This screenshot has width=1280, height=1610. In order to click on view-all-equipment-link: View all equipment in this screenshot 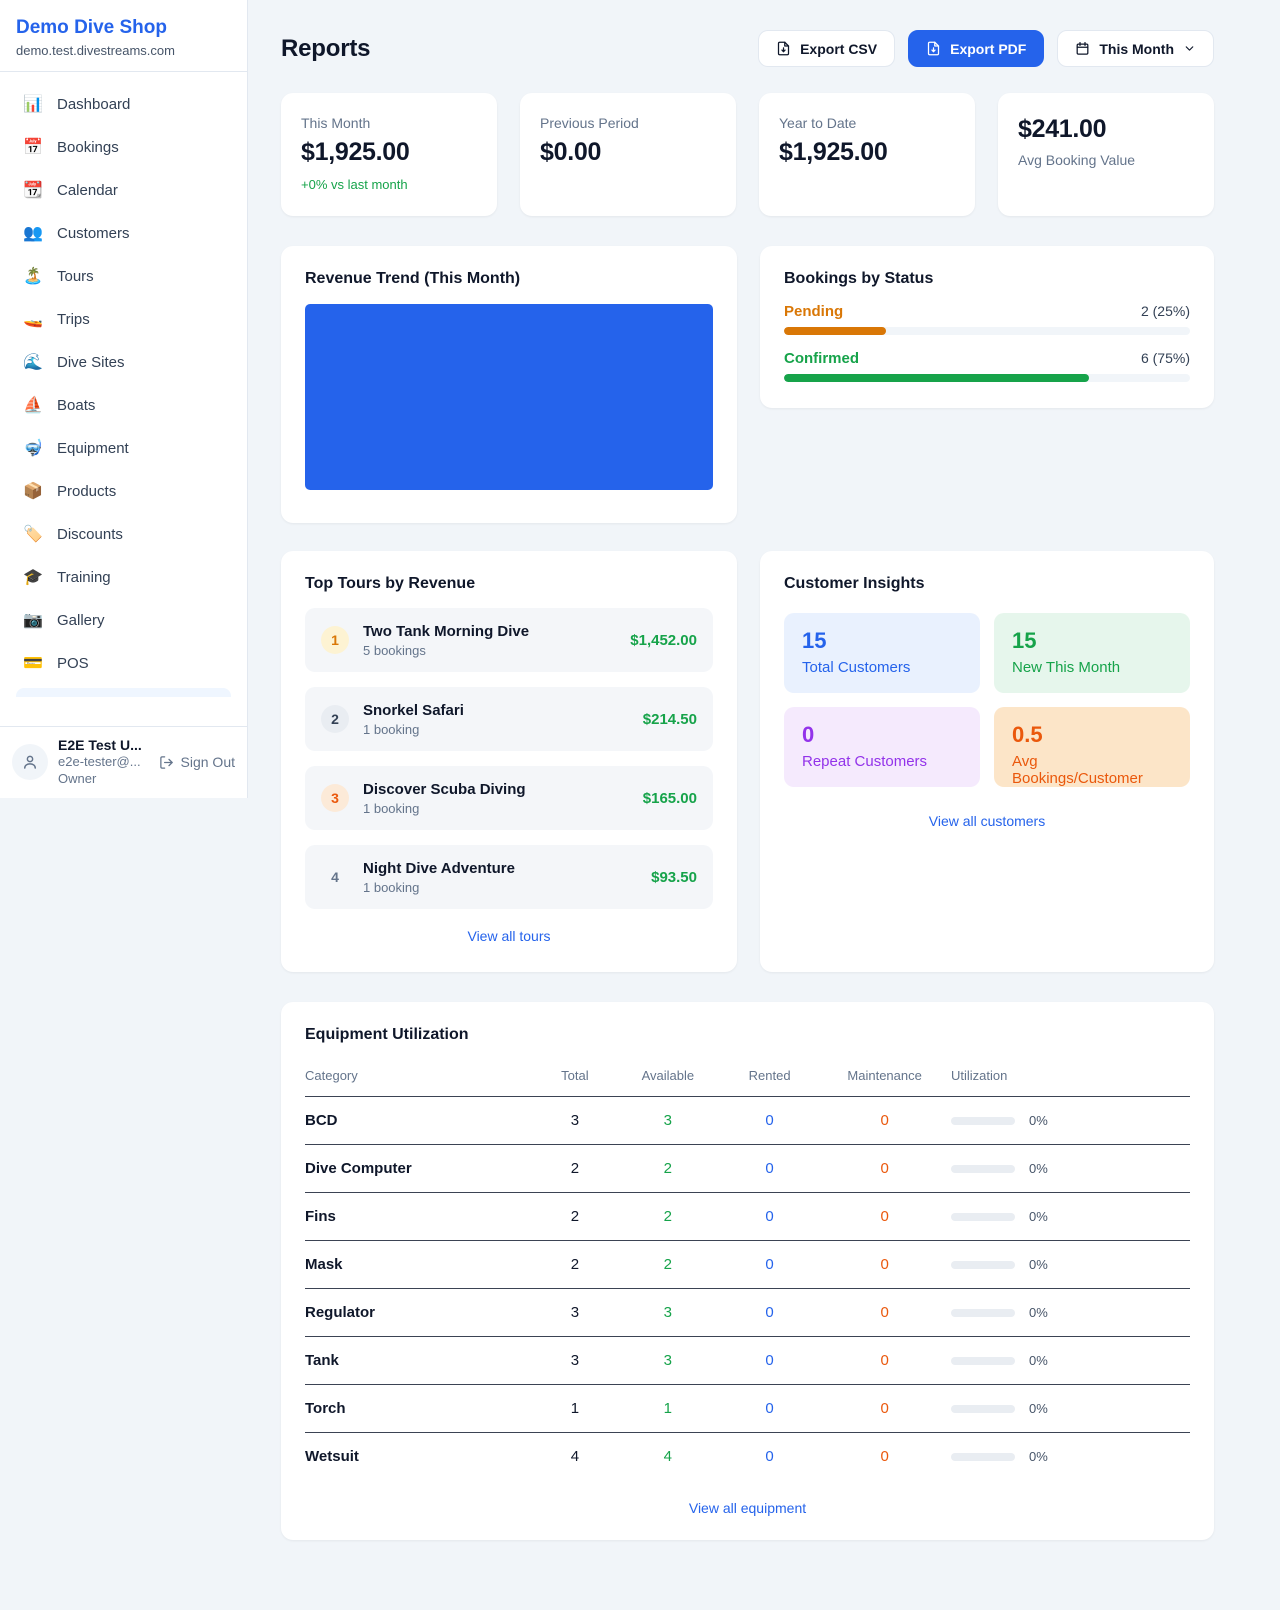, I will do `click(747, 1507)`.